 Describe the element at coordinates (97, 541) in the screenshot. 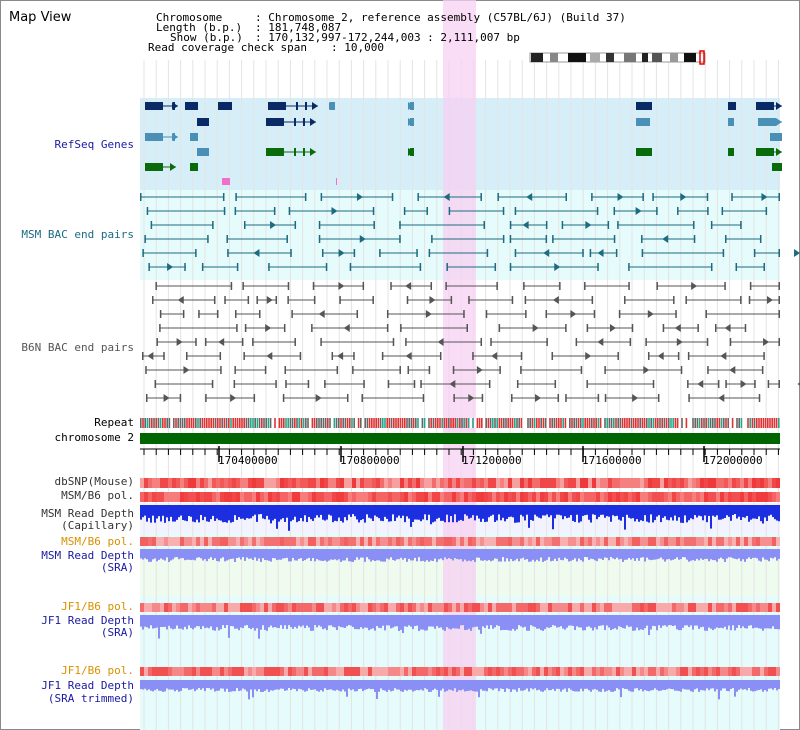

I see `track-label-msm-pol-2: MSM/B6 pol.` at that location.